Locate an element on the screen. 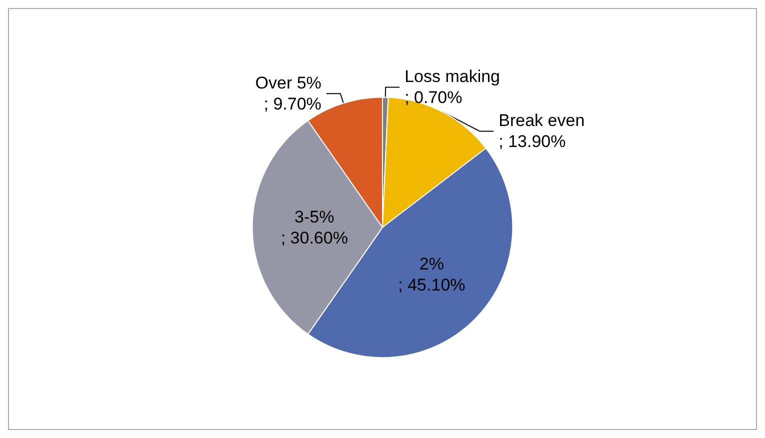 The height and width of the screenshot is (438, 765). slice-label: Break even is located at coordinates (541, 120).